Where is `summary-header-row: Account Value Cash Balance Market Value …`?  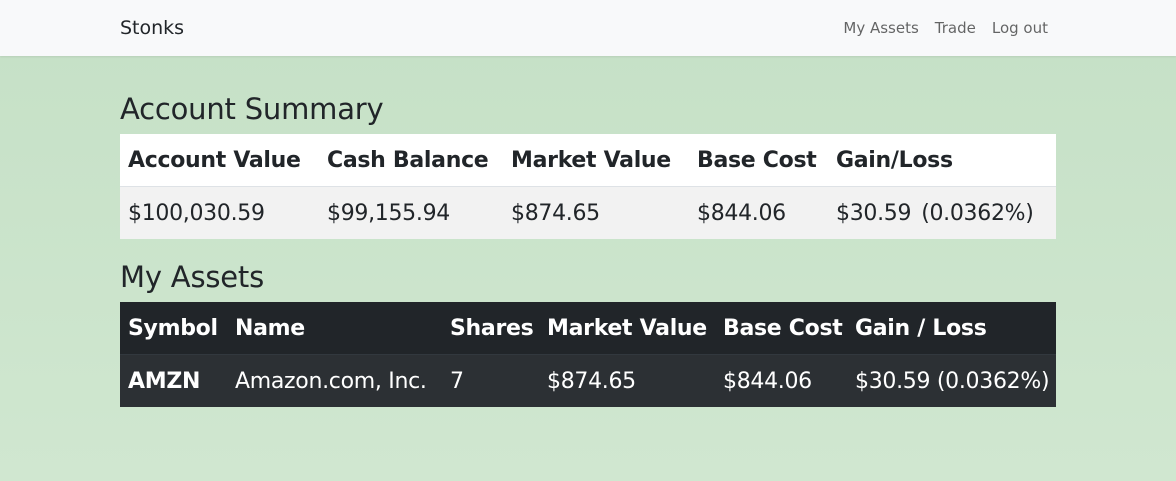 summary-header-row: Account Value Cash Balance Market Value … is located at coordinates (588, 160).